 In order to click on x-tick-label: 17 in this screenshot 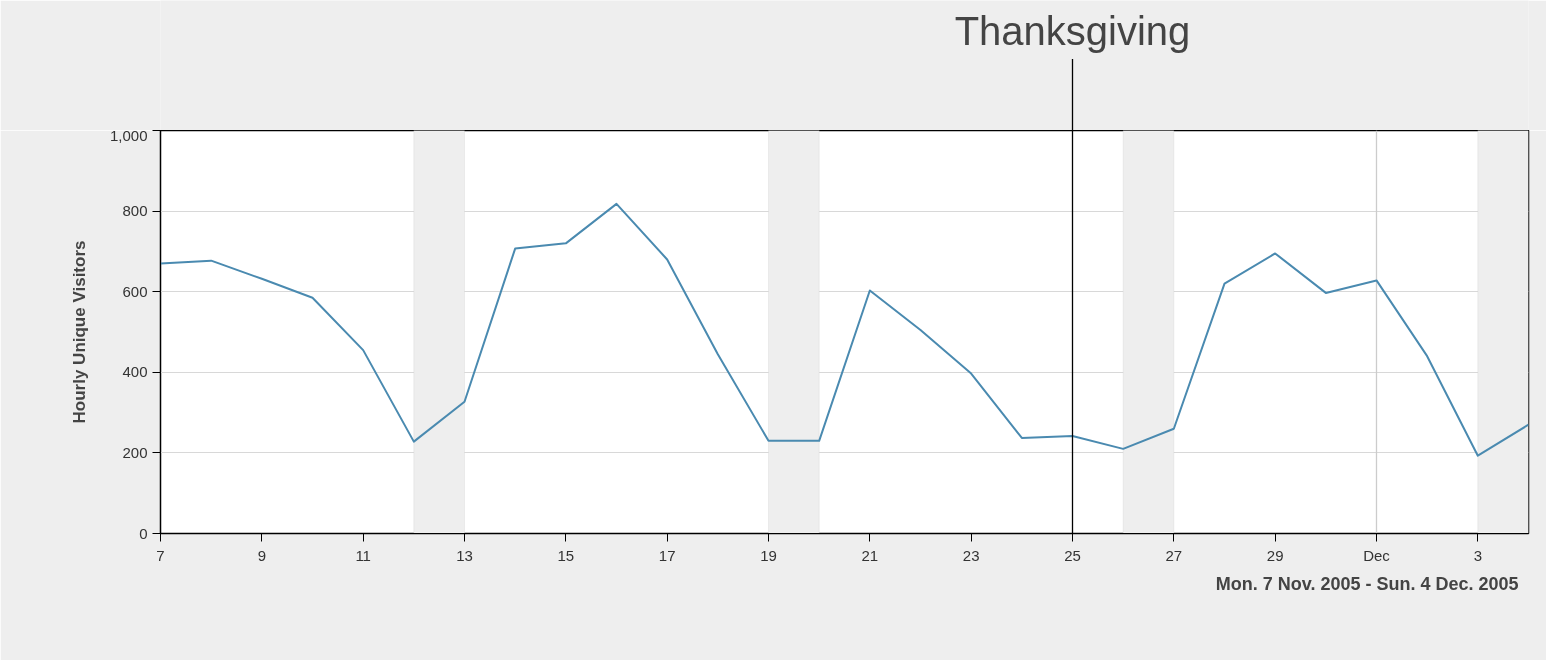, I will do `click(667, 555)`.